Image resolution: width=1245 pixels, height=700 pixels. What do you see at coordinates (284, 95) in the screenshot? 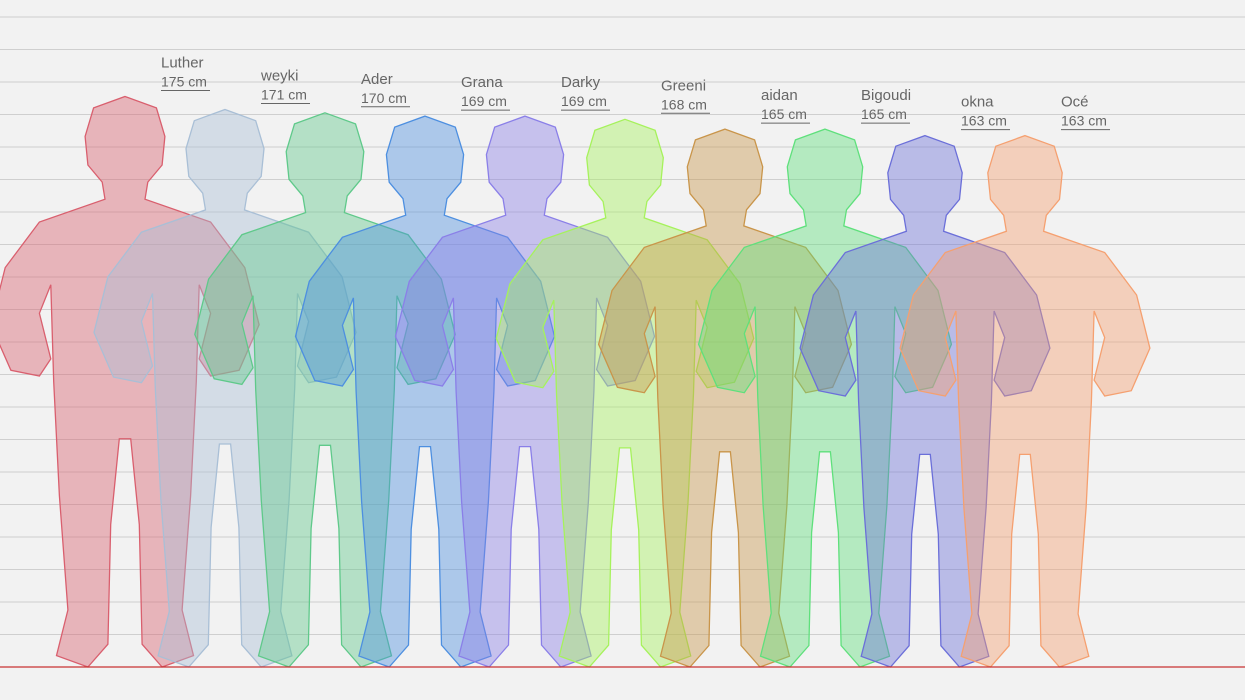
I see `height-label: 171 cm` at bounding box center [284, 95].